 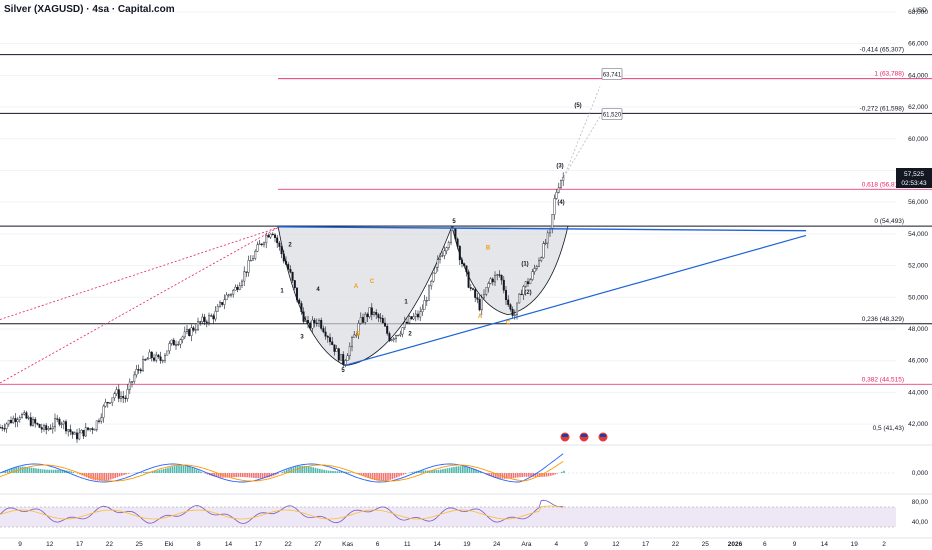 I want to click on signal-line, so click(x=282, y=471).